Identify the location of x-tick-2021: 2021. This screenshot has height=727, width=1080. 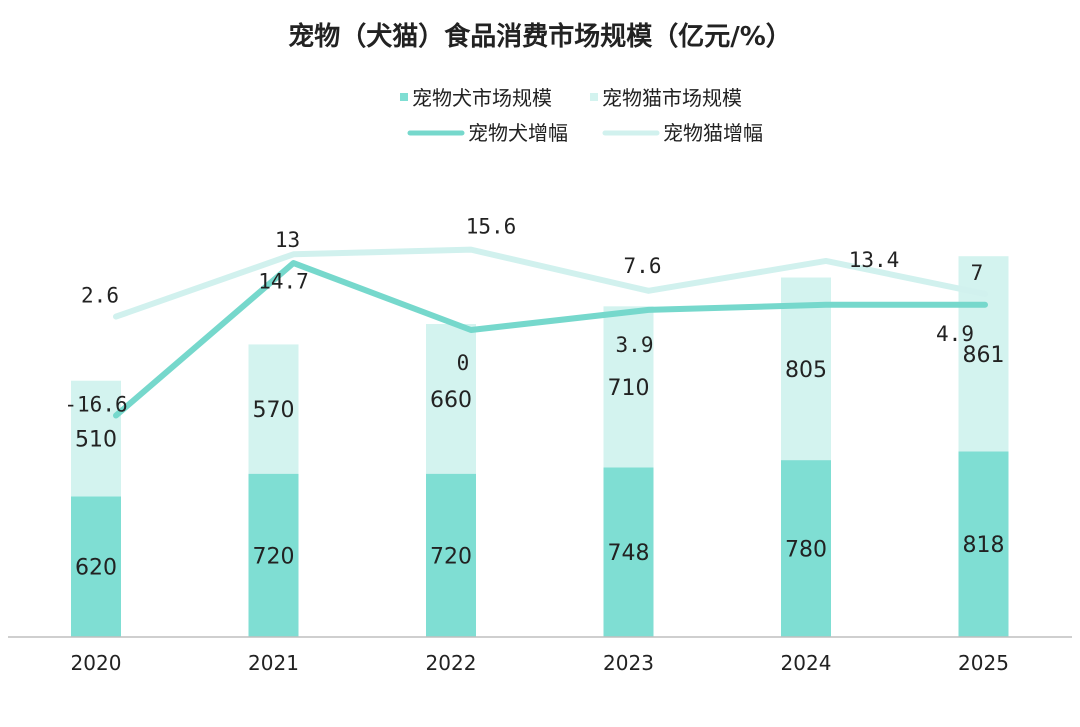
(273, 663).